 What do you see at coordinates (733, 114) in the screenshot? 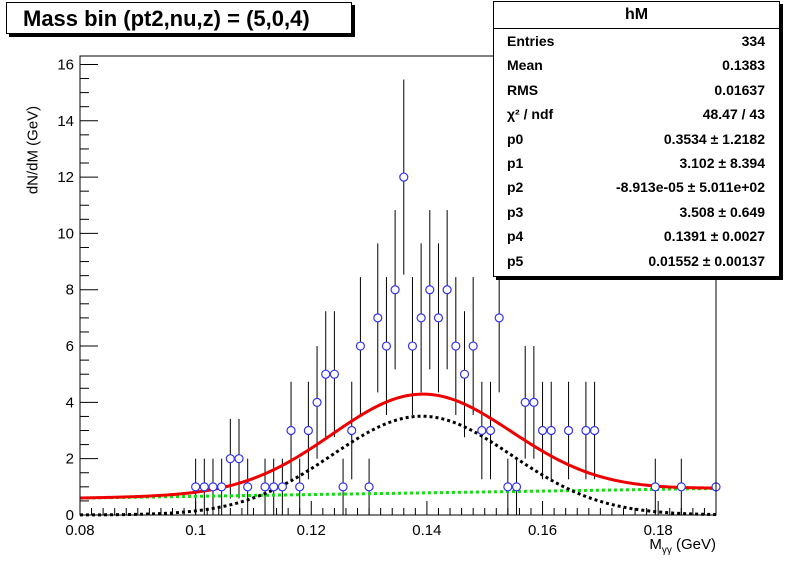
I see `stats-row-value: 48.47 / 43` at bounding box center [733, 114].